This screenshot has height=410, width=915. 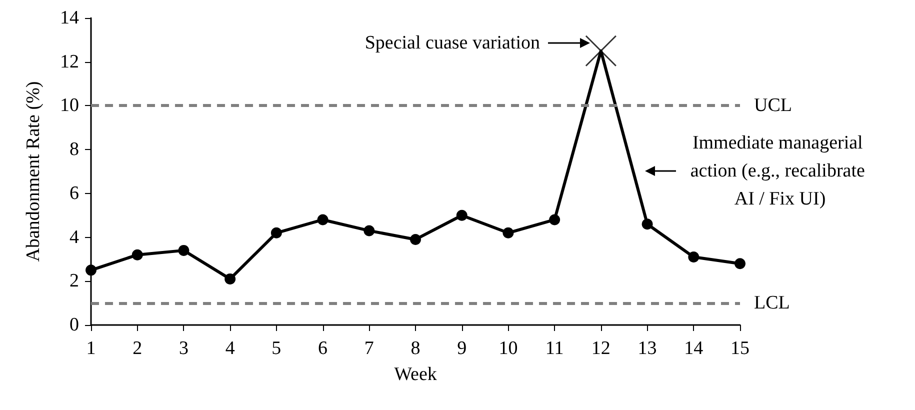 What do you see at coordinates (70, 18) in the screenshot?
I see `y-tick-label: 14` at bounding box center [70, 18].